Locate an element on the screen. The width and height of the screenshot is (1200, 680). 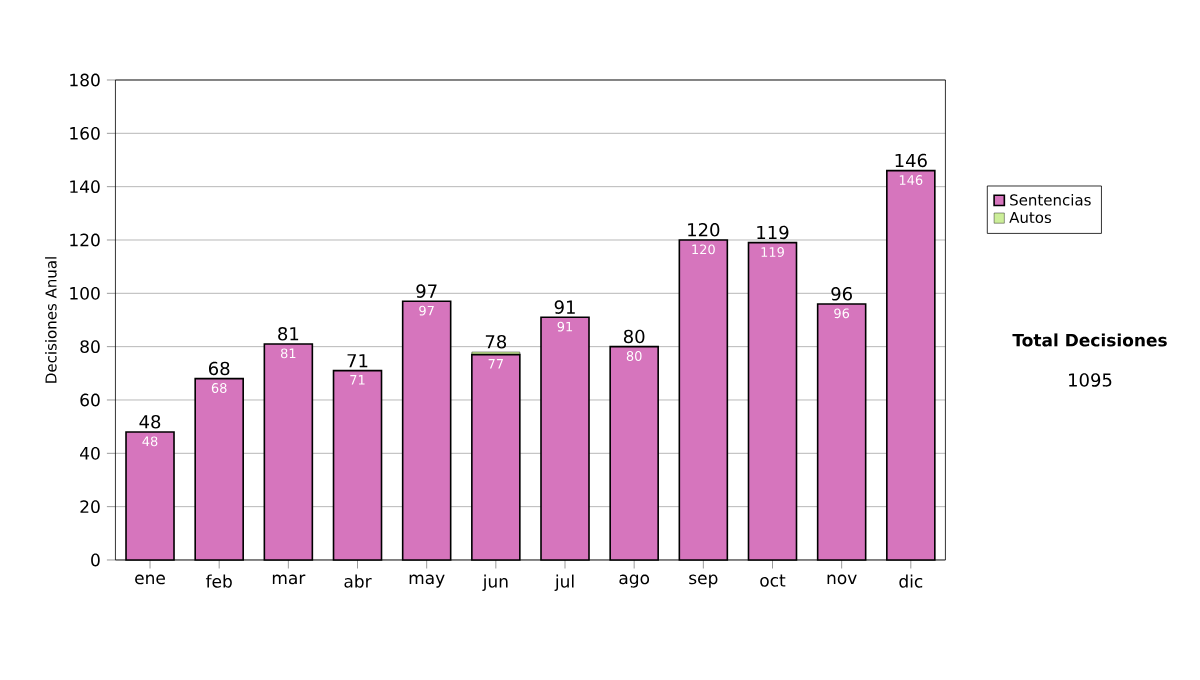
total-label: 119 is located at coordinates (773, 232).